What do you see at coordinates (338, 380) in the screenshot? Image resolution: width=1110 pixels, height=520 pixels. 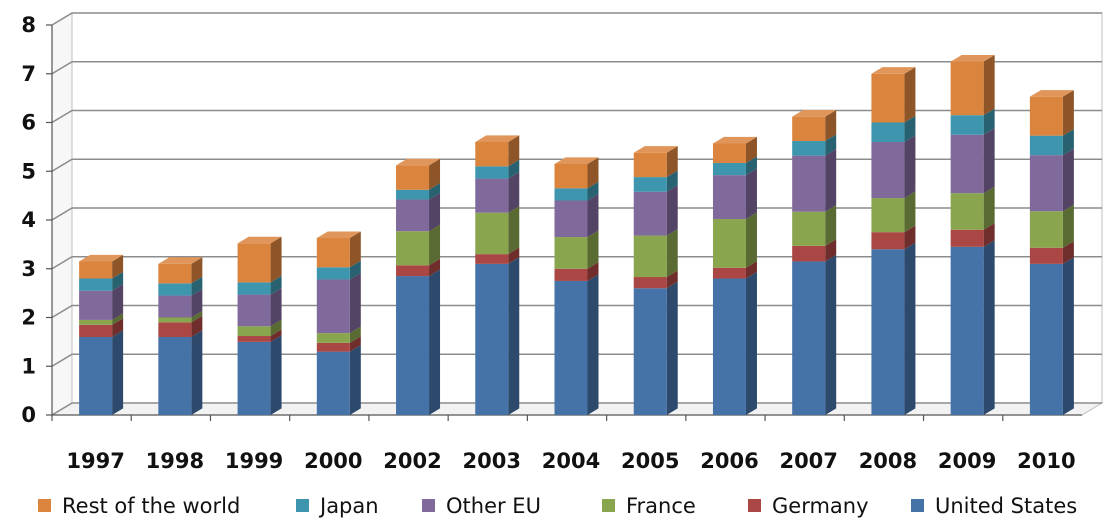 I see `bar-united-states-2000` at bounding box center [338, 380].